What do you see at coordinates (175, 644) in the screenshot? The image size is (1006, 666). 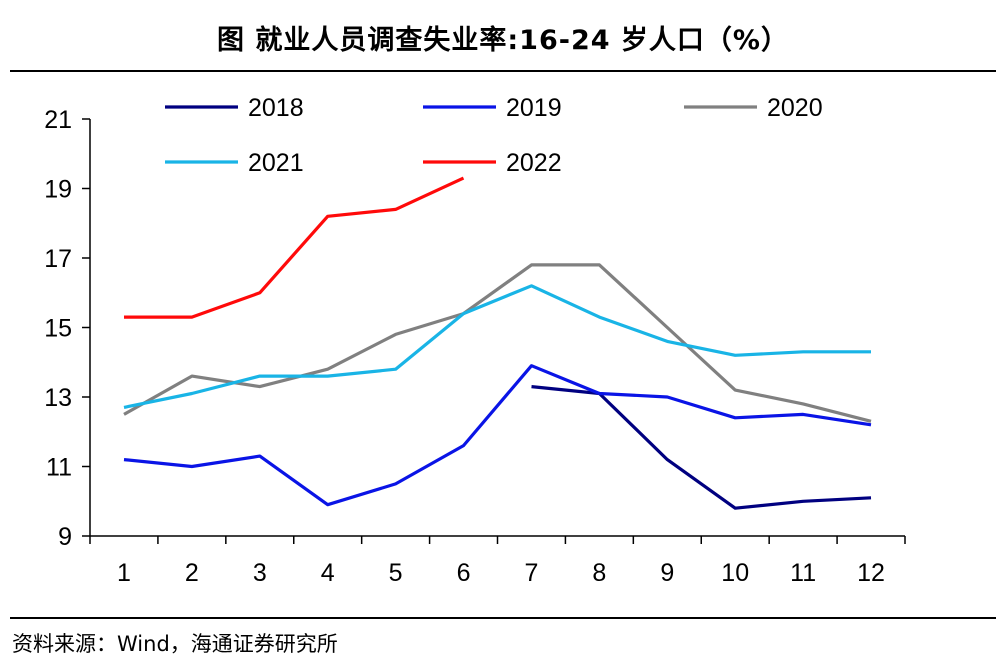 I see `source-note: 资料来源：Wind，海通证券研究所` at bounding box center [175, 644].